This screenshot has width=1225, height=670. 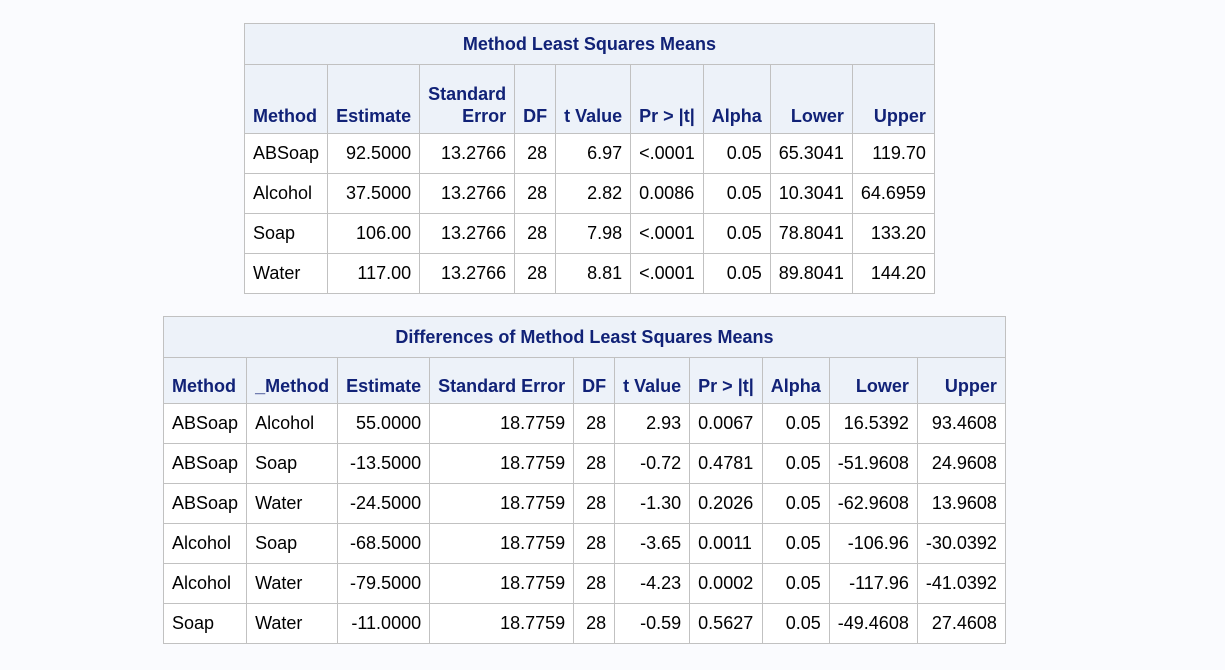 What do you see at coordinates (961, 583) in the screenshot?
I see `cell-upper: -41.0392` at bounding box center [961, 583].